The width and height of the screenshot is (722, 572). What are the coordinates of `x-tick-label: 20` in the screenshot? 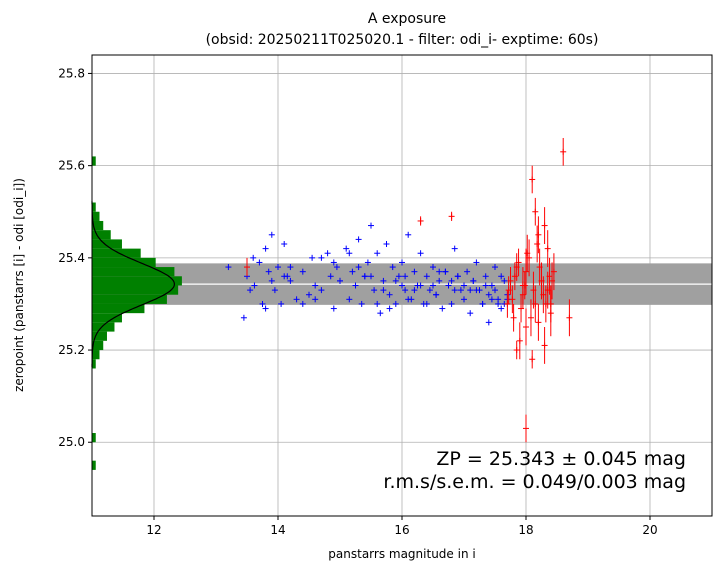 It's located at (649, 530).